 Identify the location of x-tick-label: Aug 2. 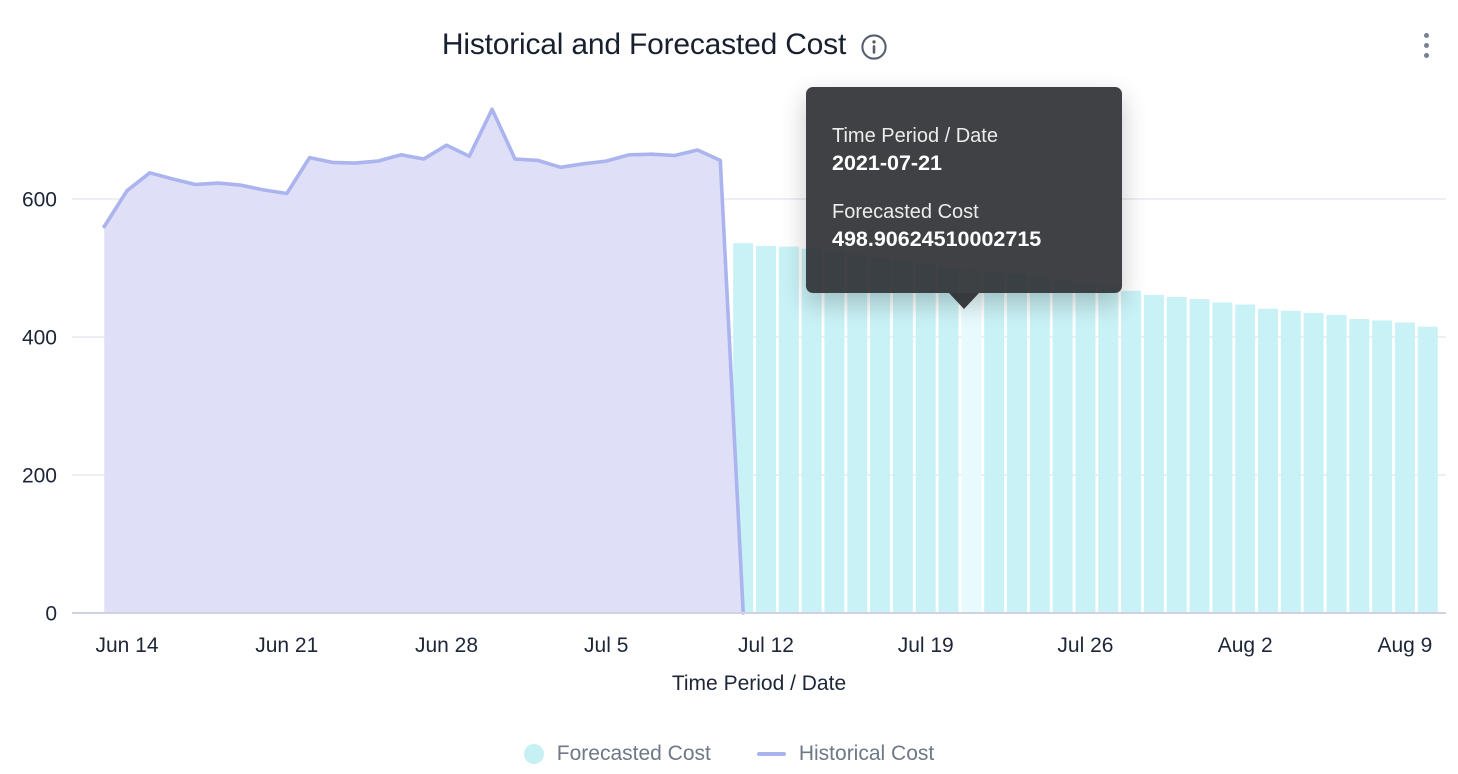
(1245, 645).